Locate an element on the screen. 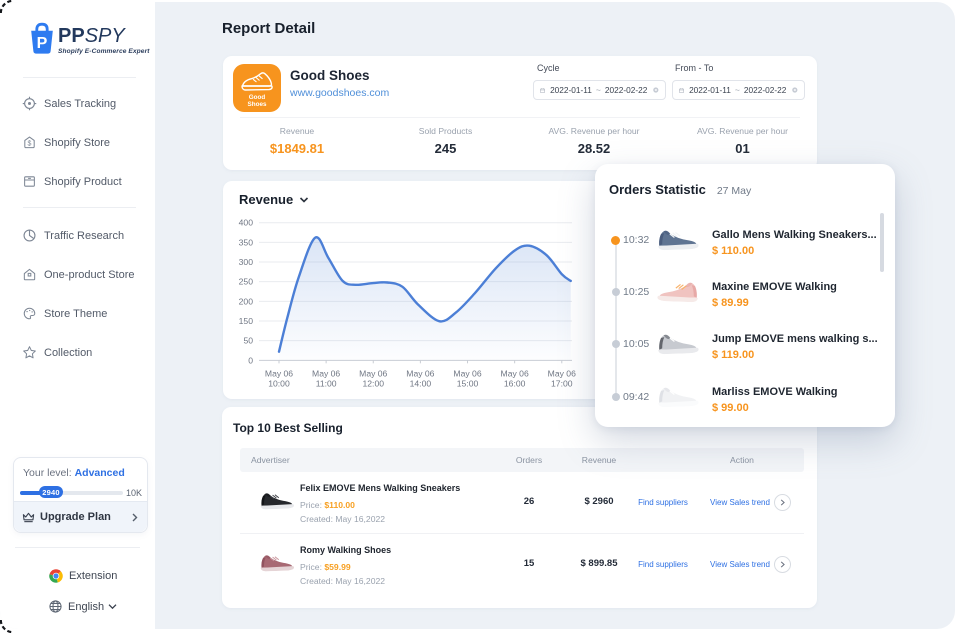 The image size is (960, 633). chevron-right-icon is located at coordinates (135, 517).